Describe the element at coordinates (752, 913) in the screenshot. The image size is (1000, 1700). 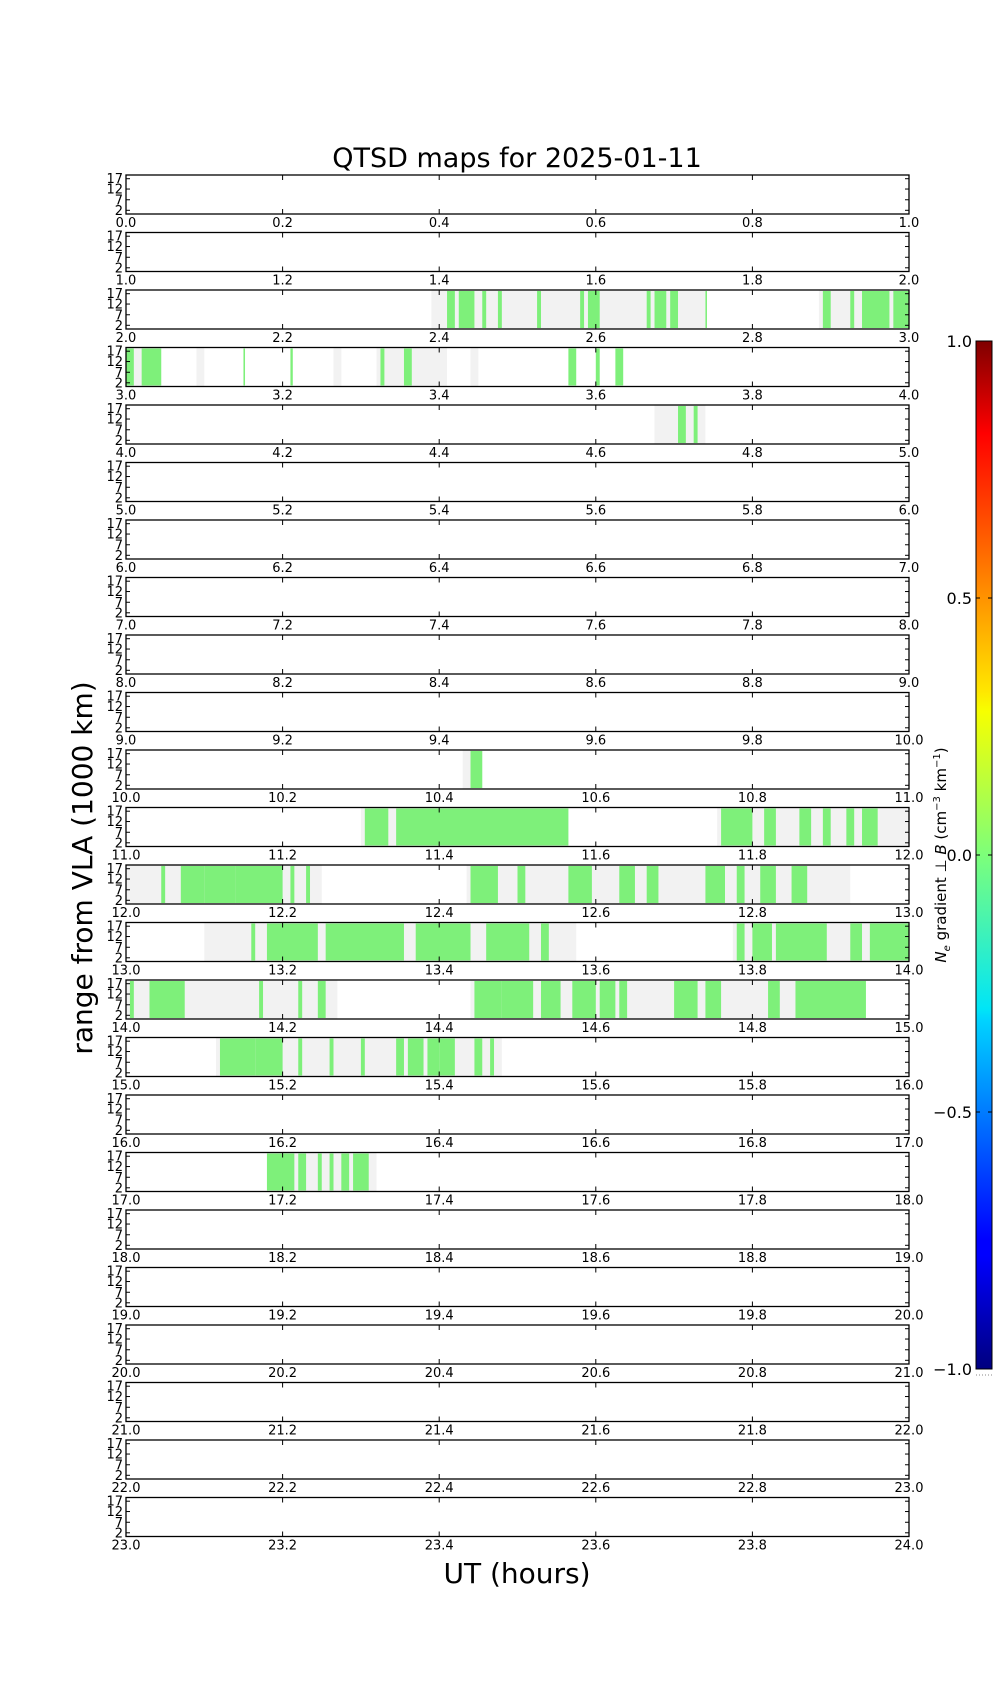
I see `x-tick-label: 12.8` at that location.